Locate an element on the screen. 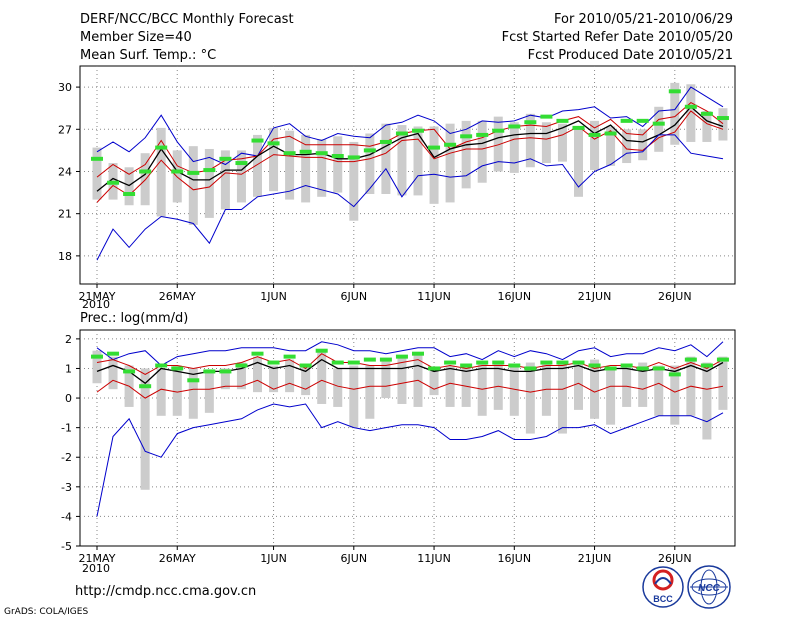 The image size is (800, 618). y-tick-label: 2 is located at coordinates (68, 339).